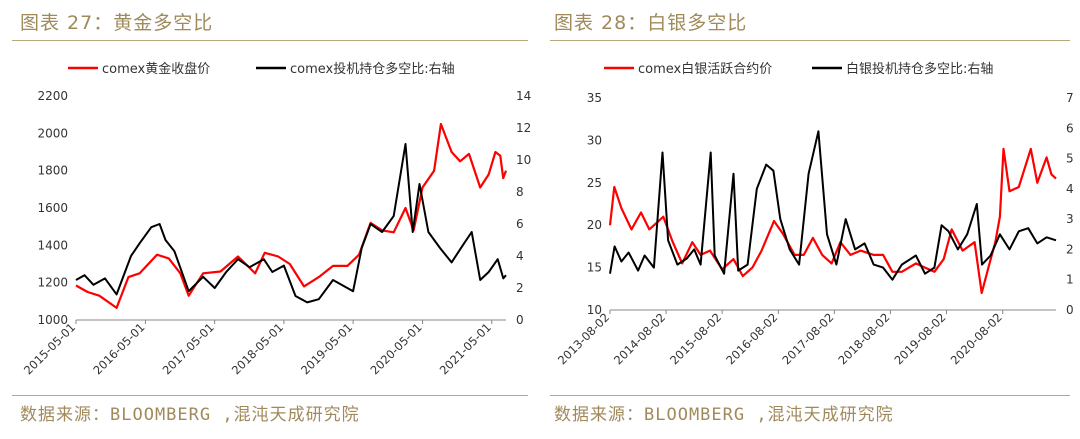 This screenshot has height=439, width=1080. I want to click on y-left-tick-label-2: 20, so click(594, 225).